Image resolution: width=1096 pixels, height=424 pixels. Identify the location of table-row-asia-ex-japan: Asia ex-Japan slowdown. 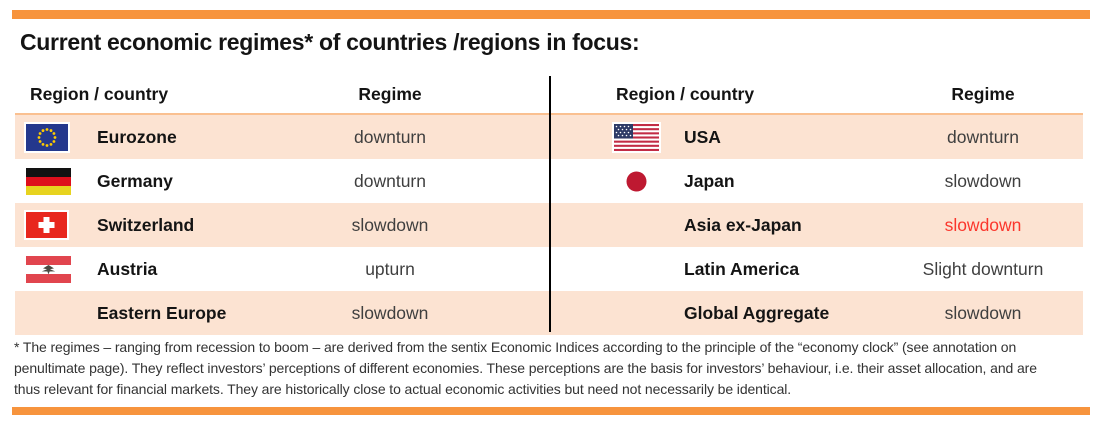
(816, 225).